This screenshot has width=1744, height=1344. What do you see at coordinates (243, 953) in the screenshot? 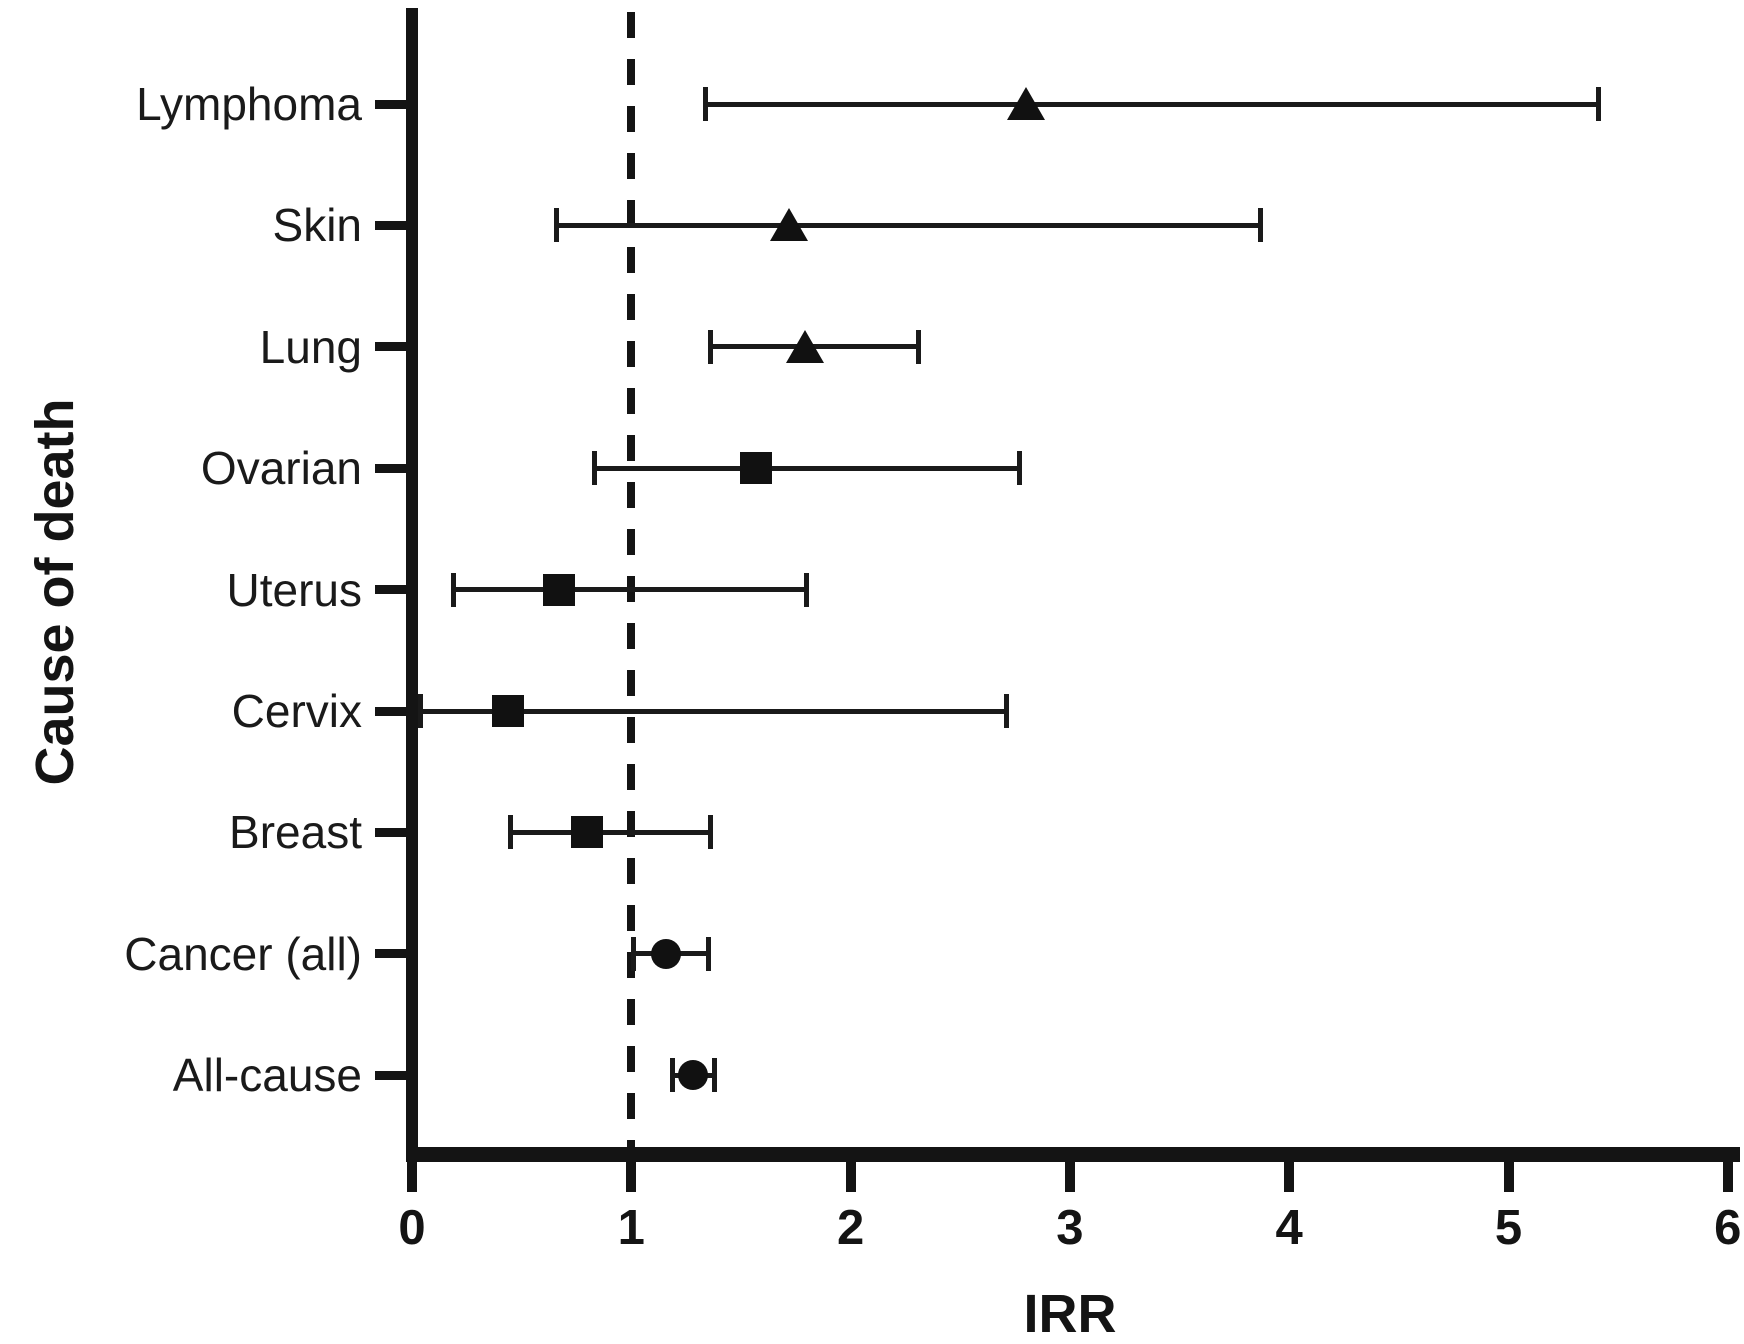
I see `category-label: Cancer (all)` at bounding box center [243, 953].